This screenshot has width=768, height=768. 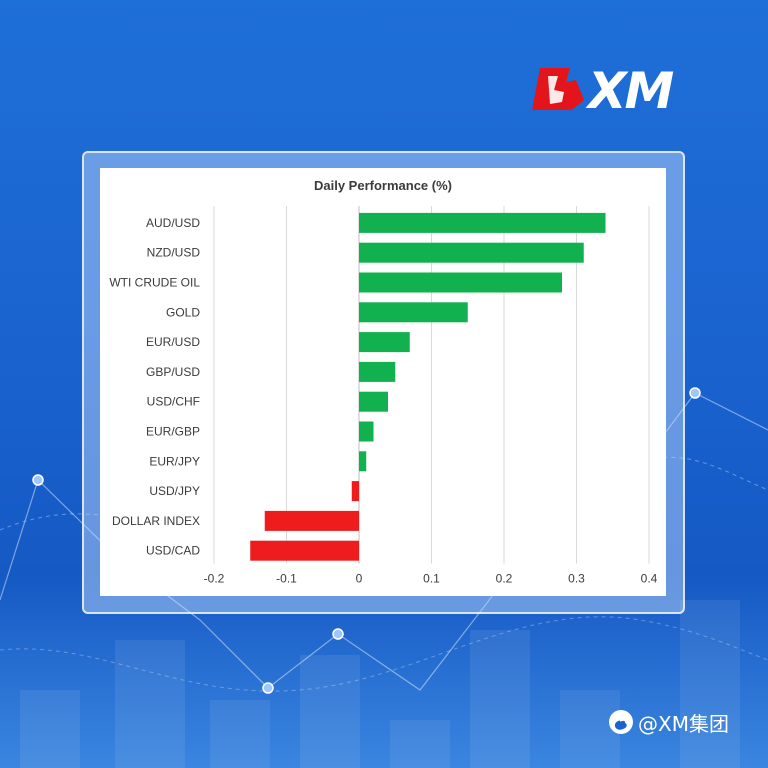 I want to click on x-tick-labels: -0.2 -0.1 0 0.1 0.2 0.3 0.4, so click(x=431, y=579).